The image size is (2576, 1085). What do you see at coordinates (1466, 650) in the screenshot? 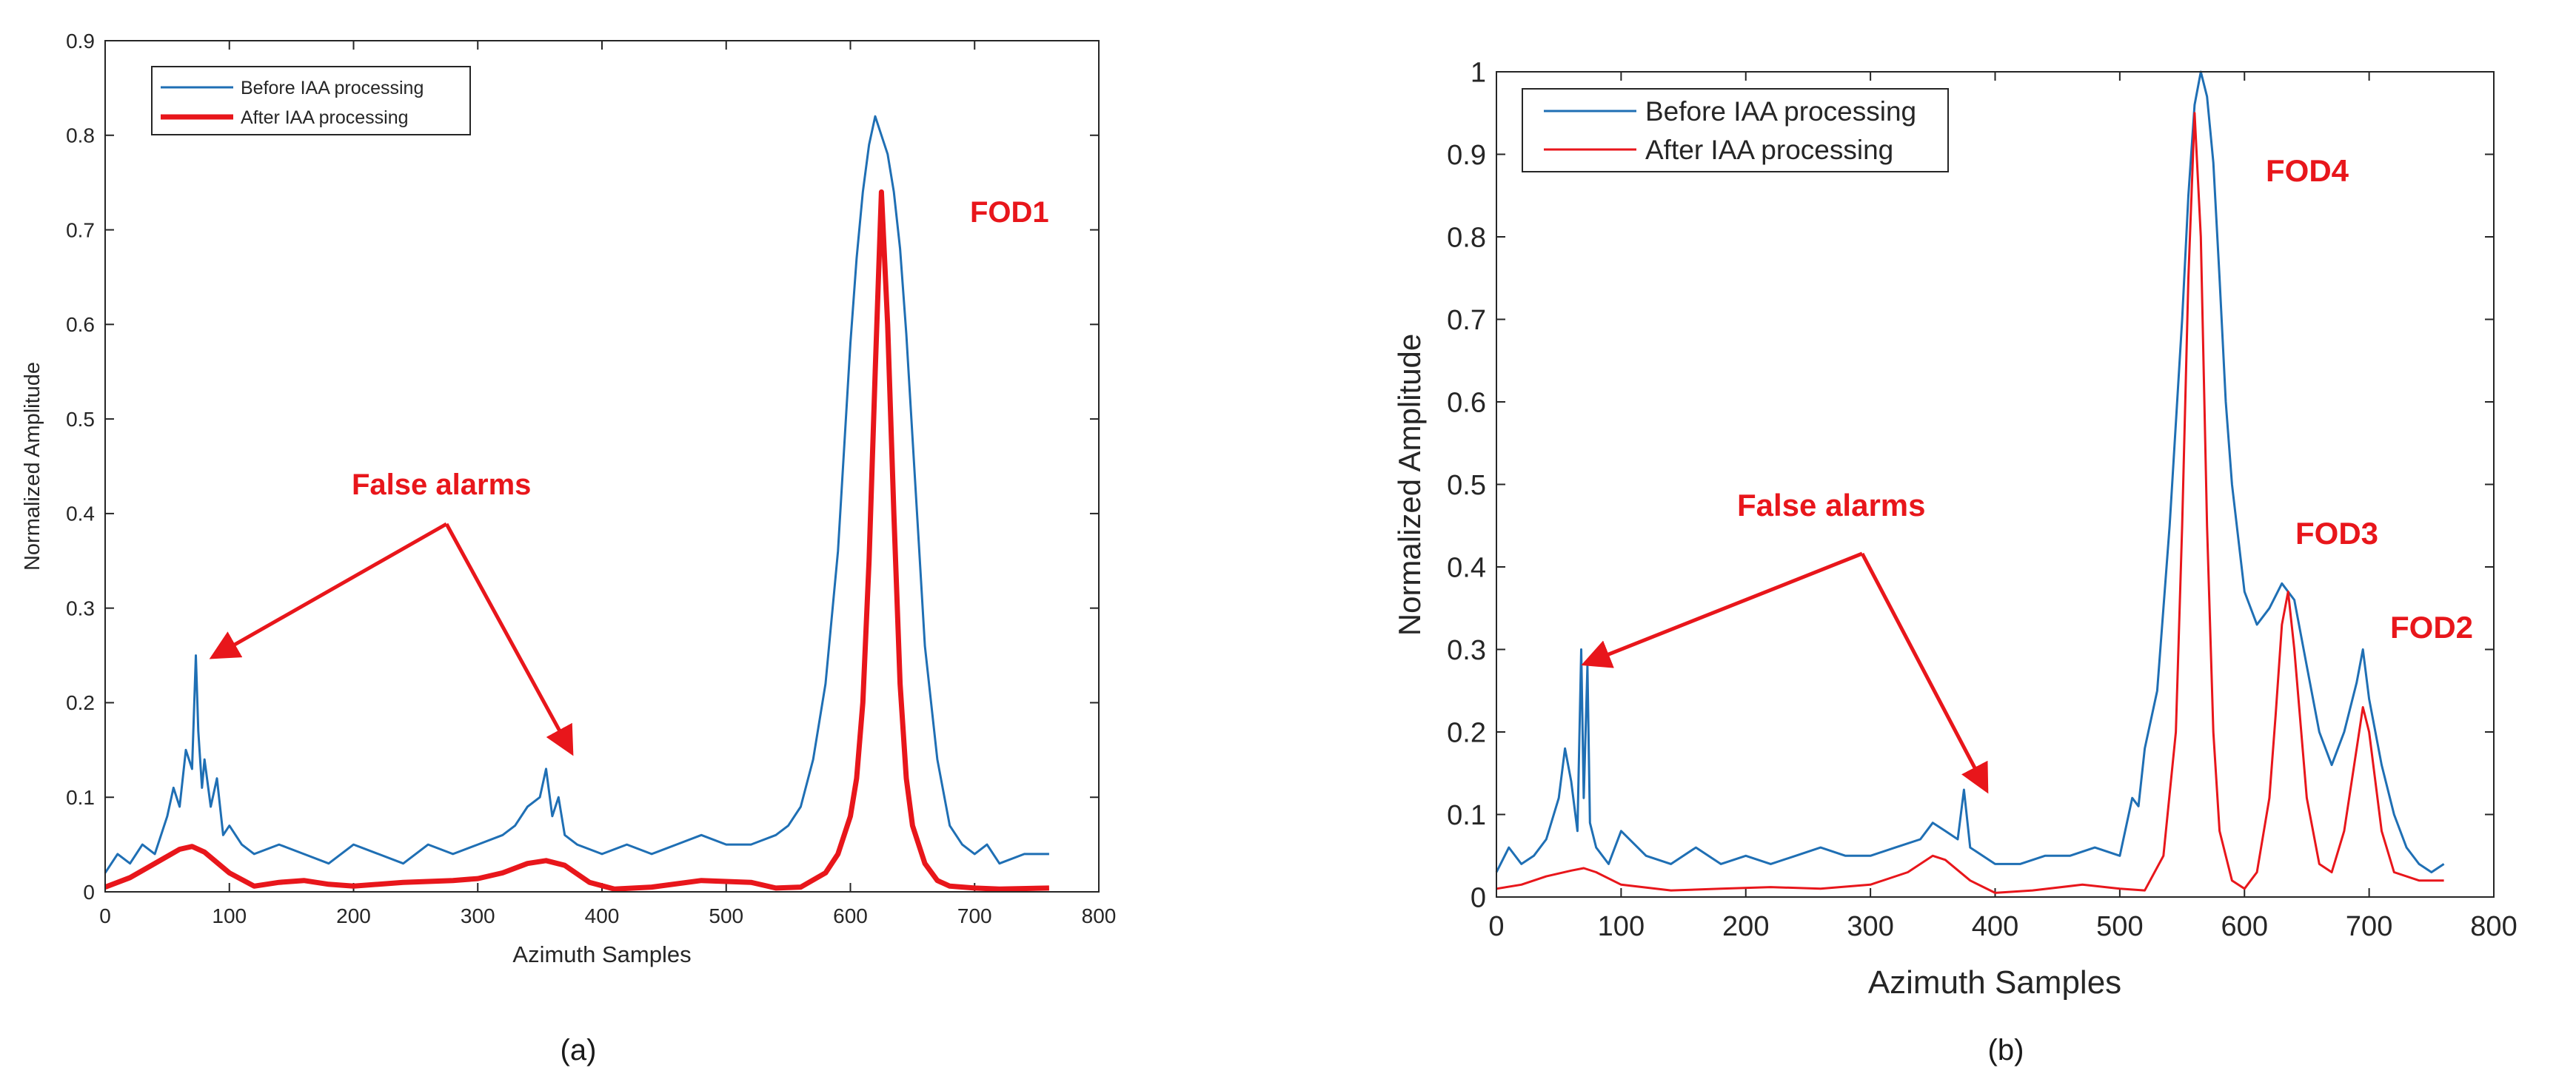
I see `y-tick-label-b: 0.3` at bounding box center [1466, 650].